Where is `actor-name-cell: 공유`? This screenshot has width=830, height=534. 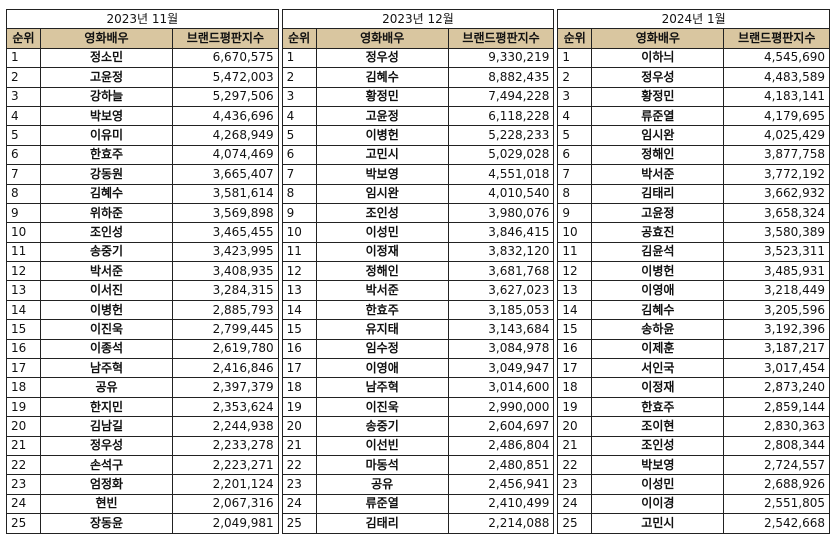 actor-name-cell: 공유 is located at coordinates (106, 387).